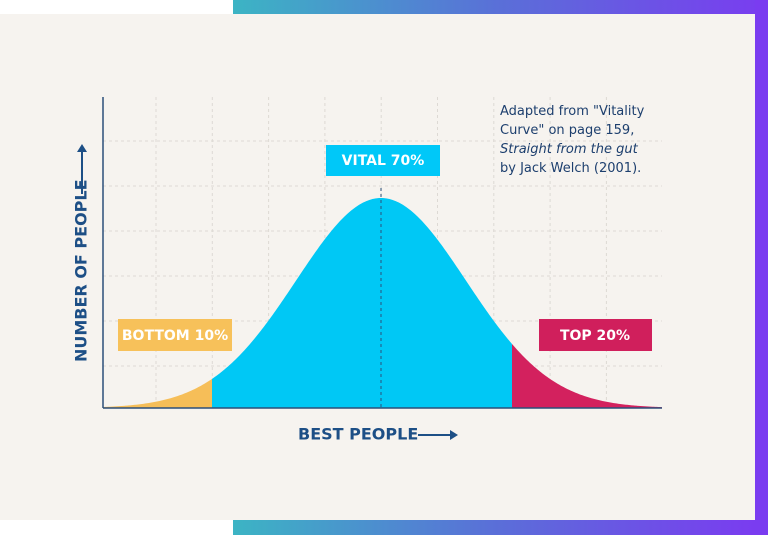 This screenshot has width=768, height=535. What do you see at coordinates (358, 434) in the screenshot?
I see `x-axis-label: BEST PEOPLE` at bounding box center [358, 434].